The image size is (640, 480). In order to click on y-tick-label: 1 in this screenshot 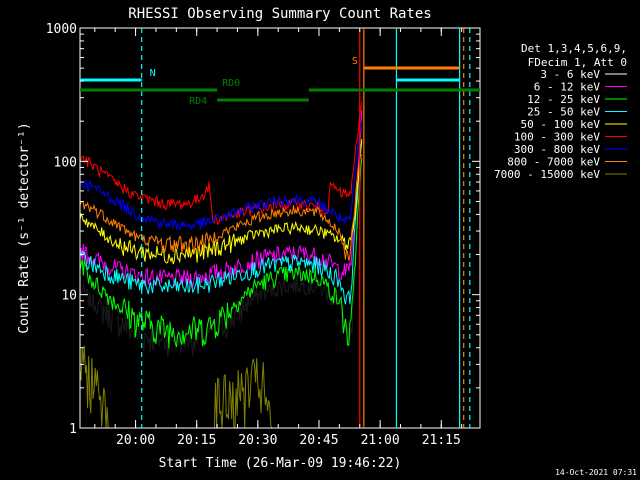, I will do `click(73, 429)`.